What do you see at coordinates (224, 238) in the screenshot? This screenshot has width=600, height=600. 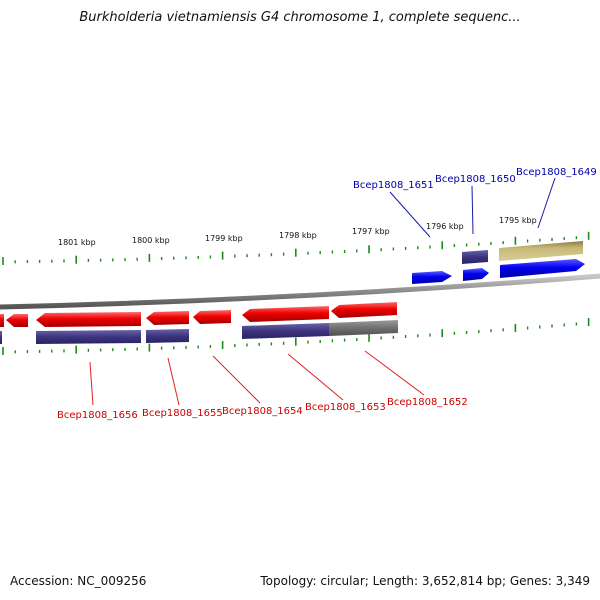 I see `scale-label: 1799 kbp` at bounding box center [224, 238].